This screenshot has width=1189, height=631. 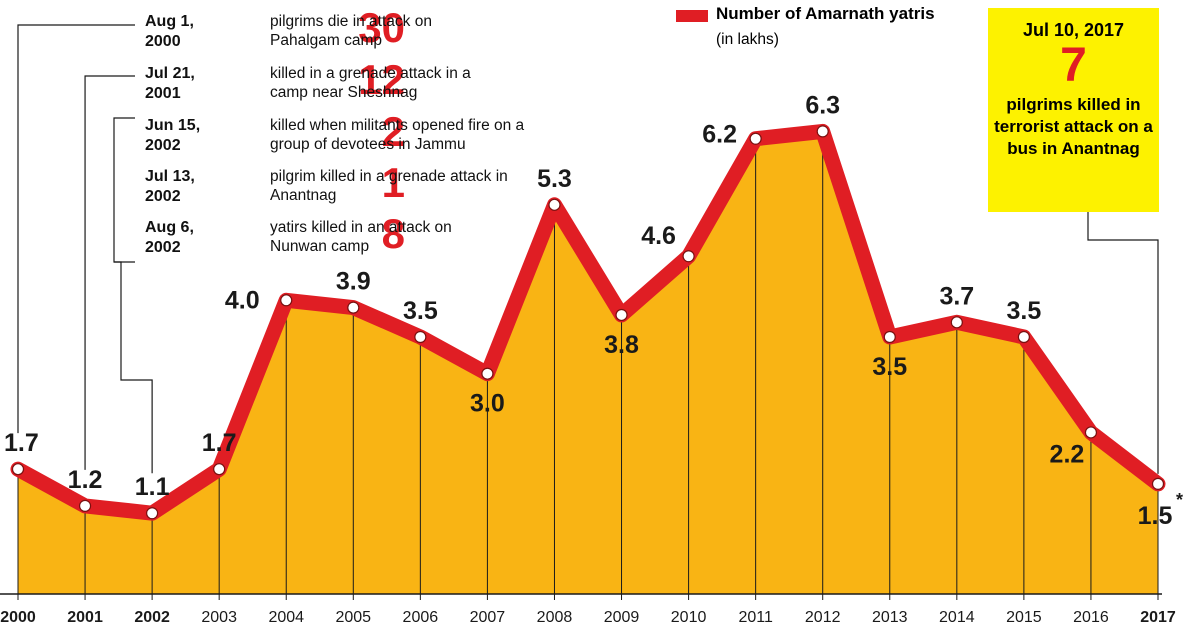 What do you see at coordinates (554, 179) in the screenshot?
I see `value-label-2008: 5.3` at bounding box center [554, 179].